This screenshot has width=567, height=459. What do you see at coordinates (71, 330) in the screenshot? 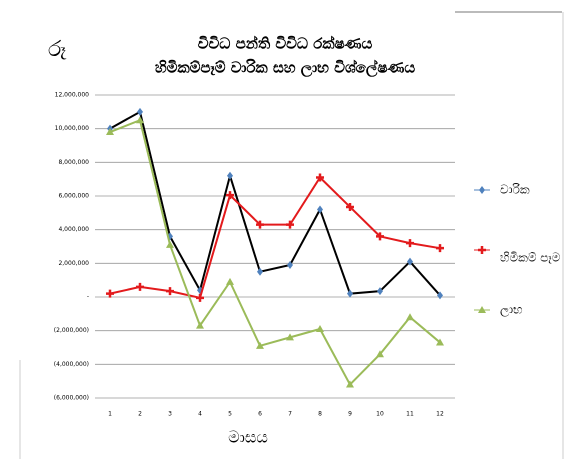
I see `y-tick-label: (2,000,000)` at bounding box center [71, 330].